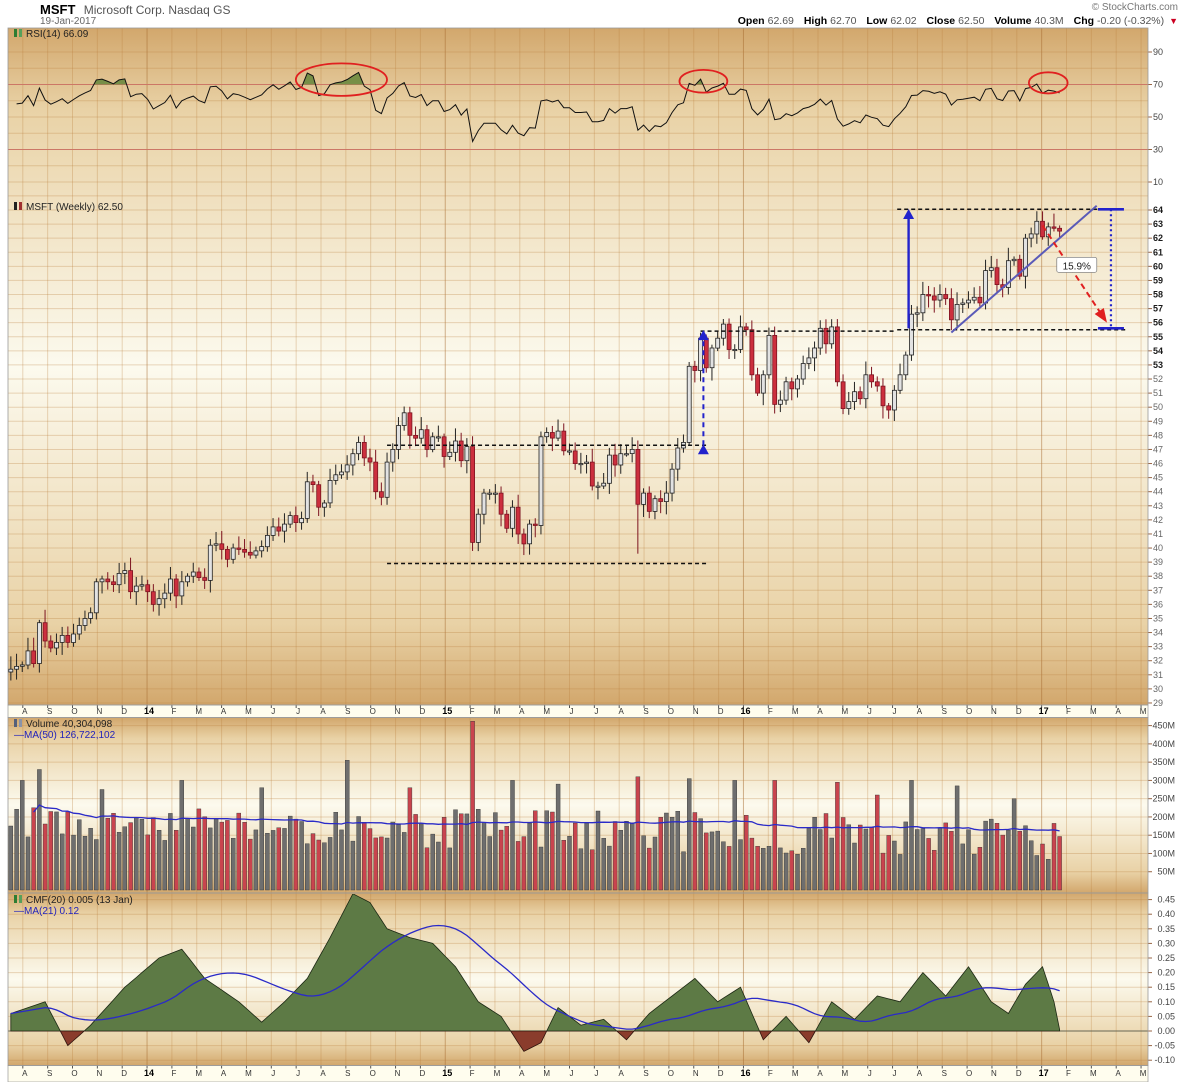 The width and height of the screenshot is (1200, 1082). What do you see at coordinates (1158, 365) in the screenshot?
I see `svg-text: 53` at bounding box center [1158, 365].